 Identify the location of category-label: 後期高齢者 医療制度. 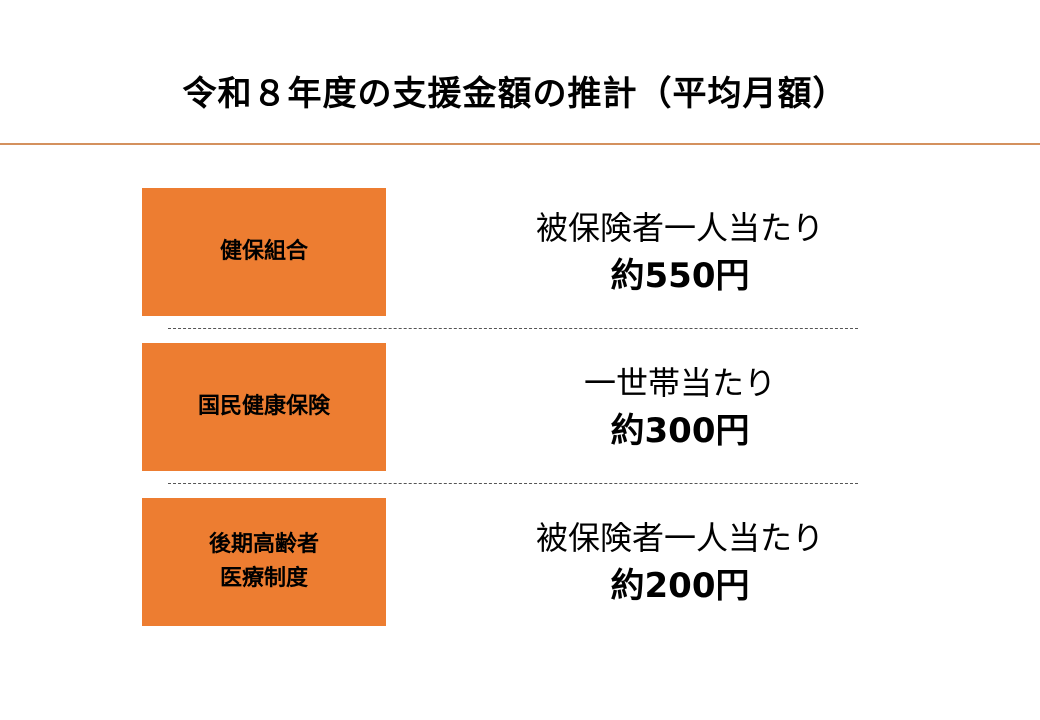
(263, 561).